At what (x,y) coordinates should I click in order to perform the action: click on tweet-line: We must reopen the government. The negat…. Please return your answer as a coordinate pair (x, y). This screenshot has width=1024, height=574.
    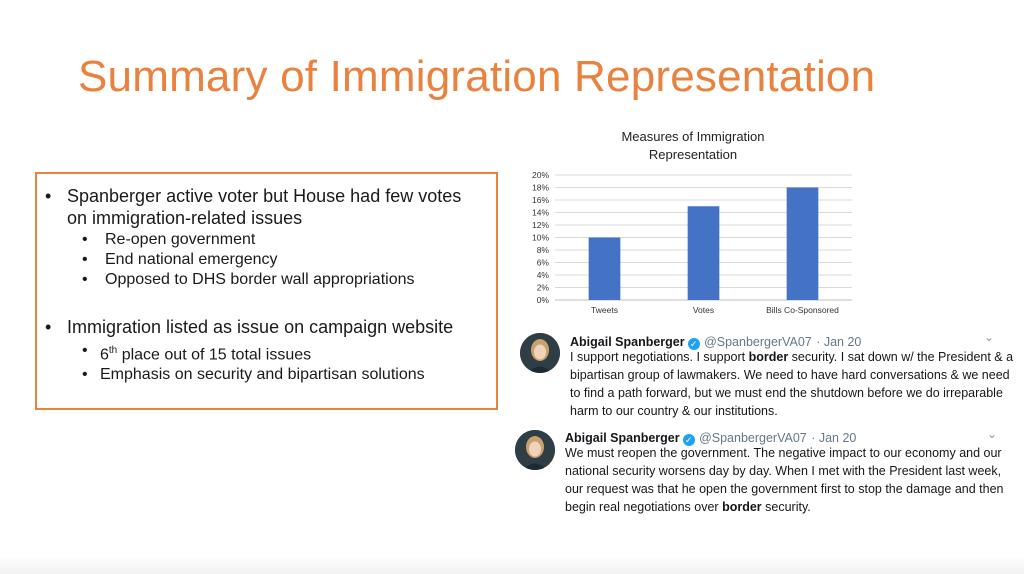
    Looking at the image, I should click on (783, 453).